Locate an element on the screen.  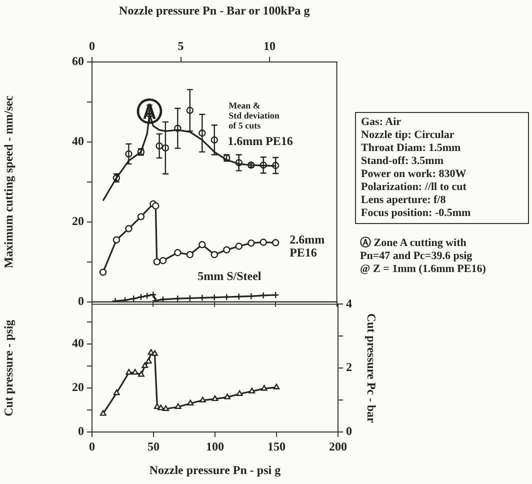
text: Ⓐ Zone A cutting with Pn=47 and Pc=39.6 psig @ Z = 1mm (1.6mm PE16) is located at coordinates (423, 256).